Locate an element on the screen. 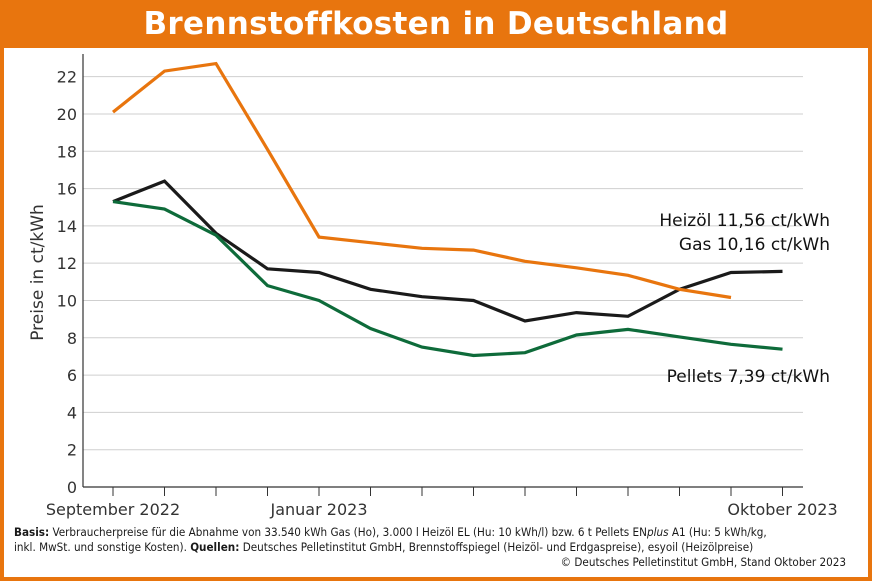  x-tick-label: Januar 2023 is located at coordinates (319, 509).